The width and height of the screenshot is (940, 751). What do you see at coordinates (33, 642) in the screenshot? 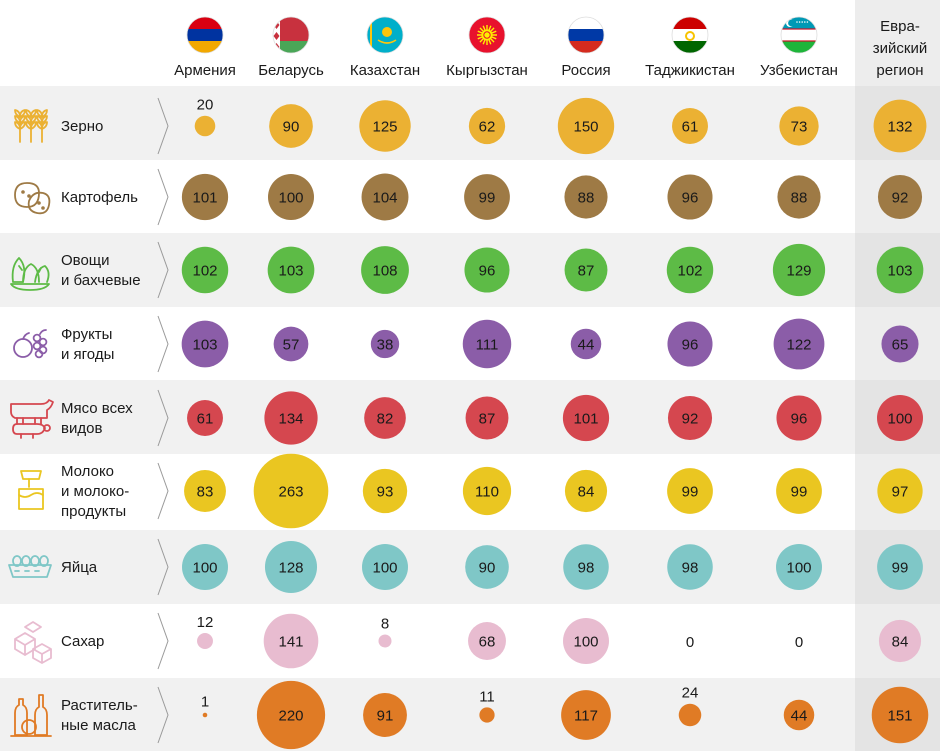
I see `sugar-icon` at bounding box center [33, 642].